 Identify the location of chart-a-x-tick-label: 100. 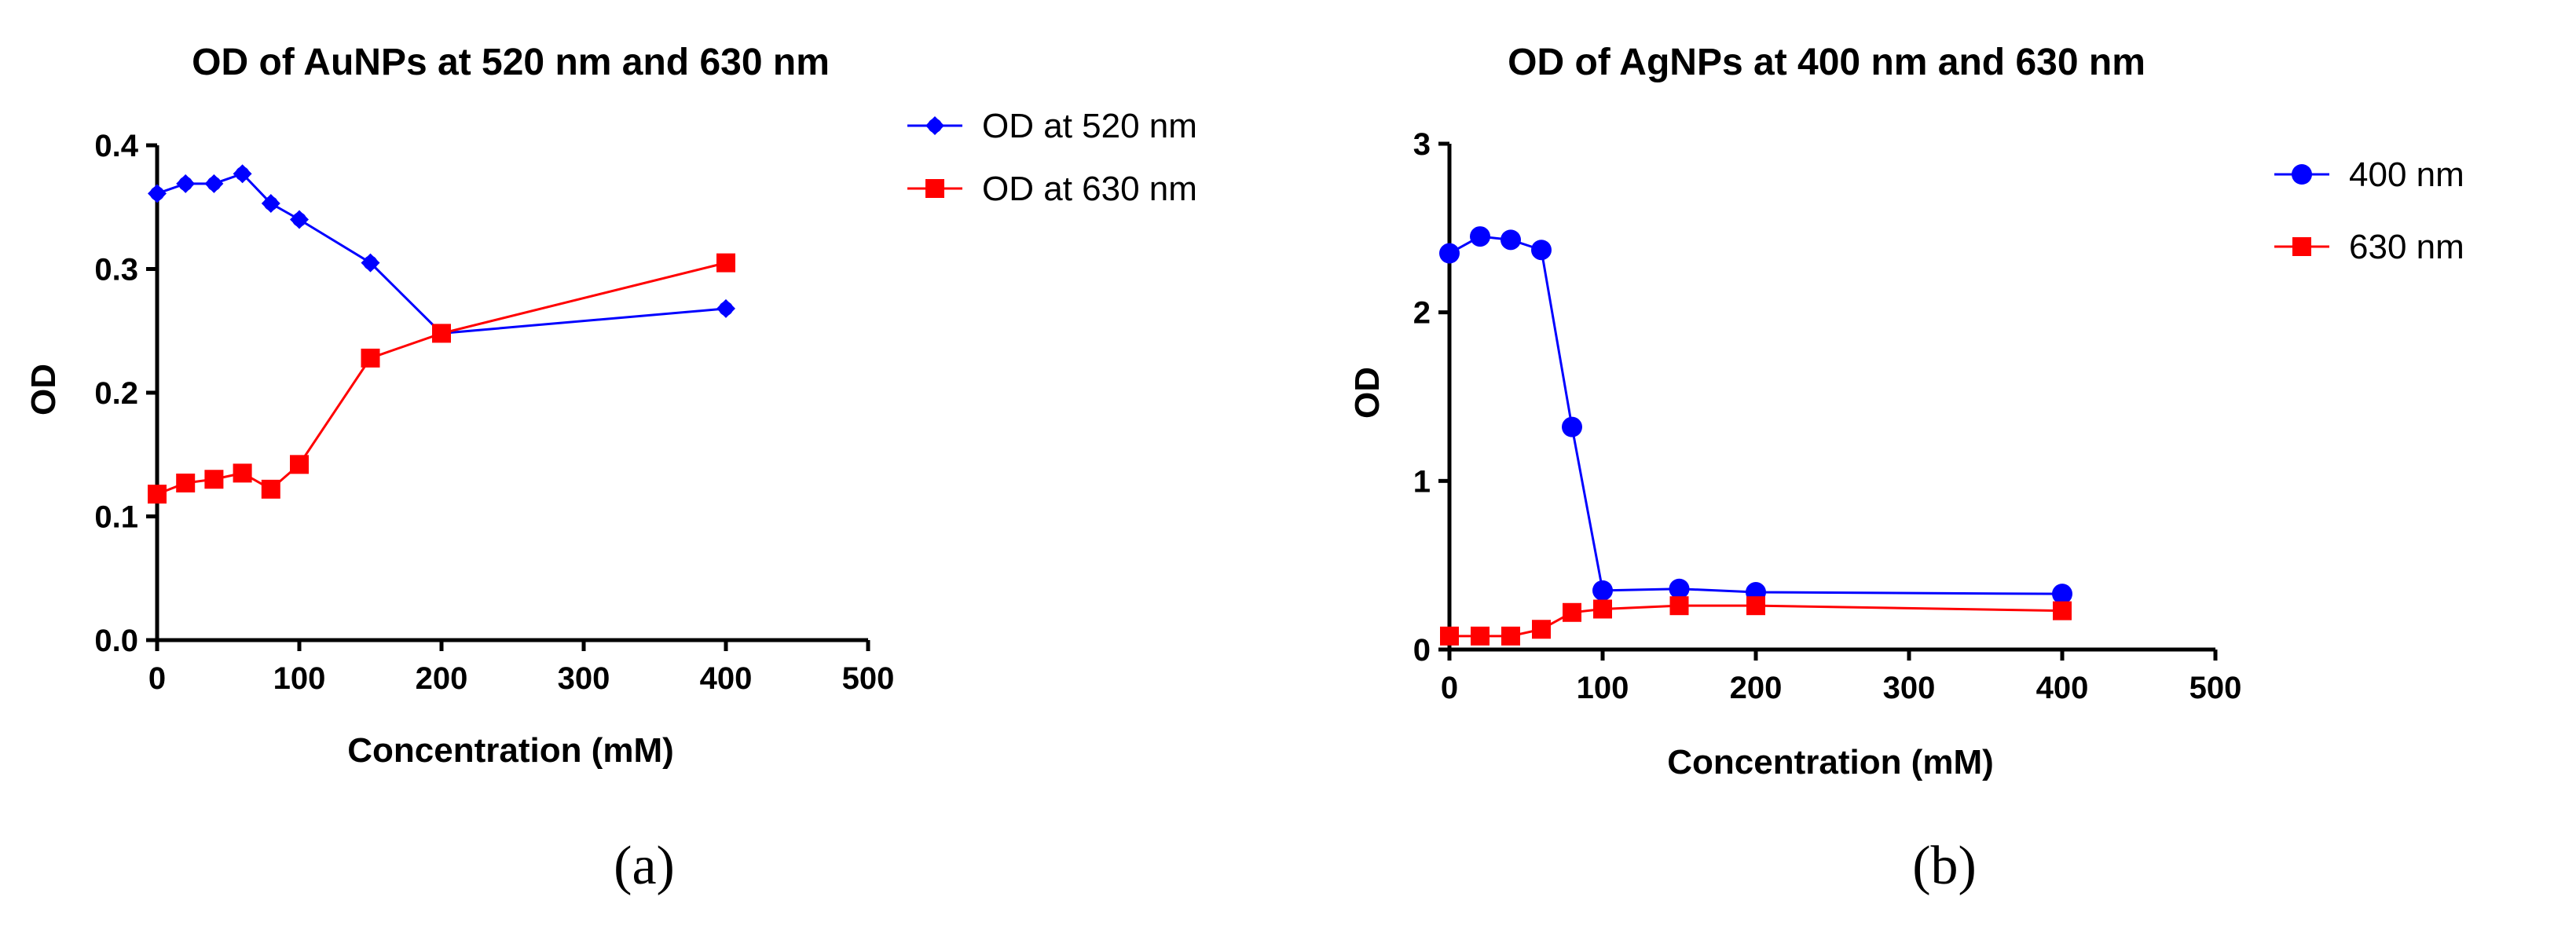
(299, 678).